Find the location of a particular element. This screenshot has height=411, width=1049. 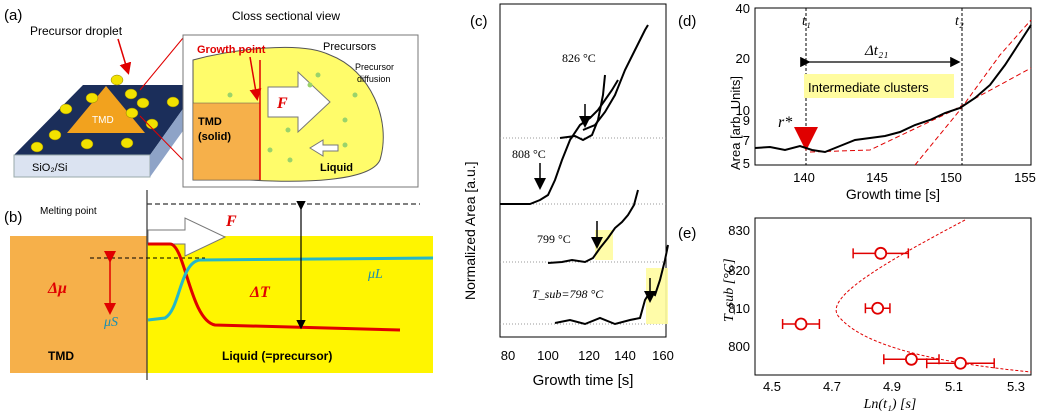

panel-d-ylabel: Area [arb. Units] is located at coordinates (735, 123).